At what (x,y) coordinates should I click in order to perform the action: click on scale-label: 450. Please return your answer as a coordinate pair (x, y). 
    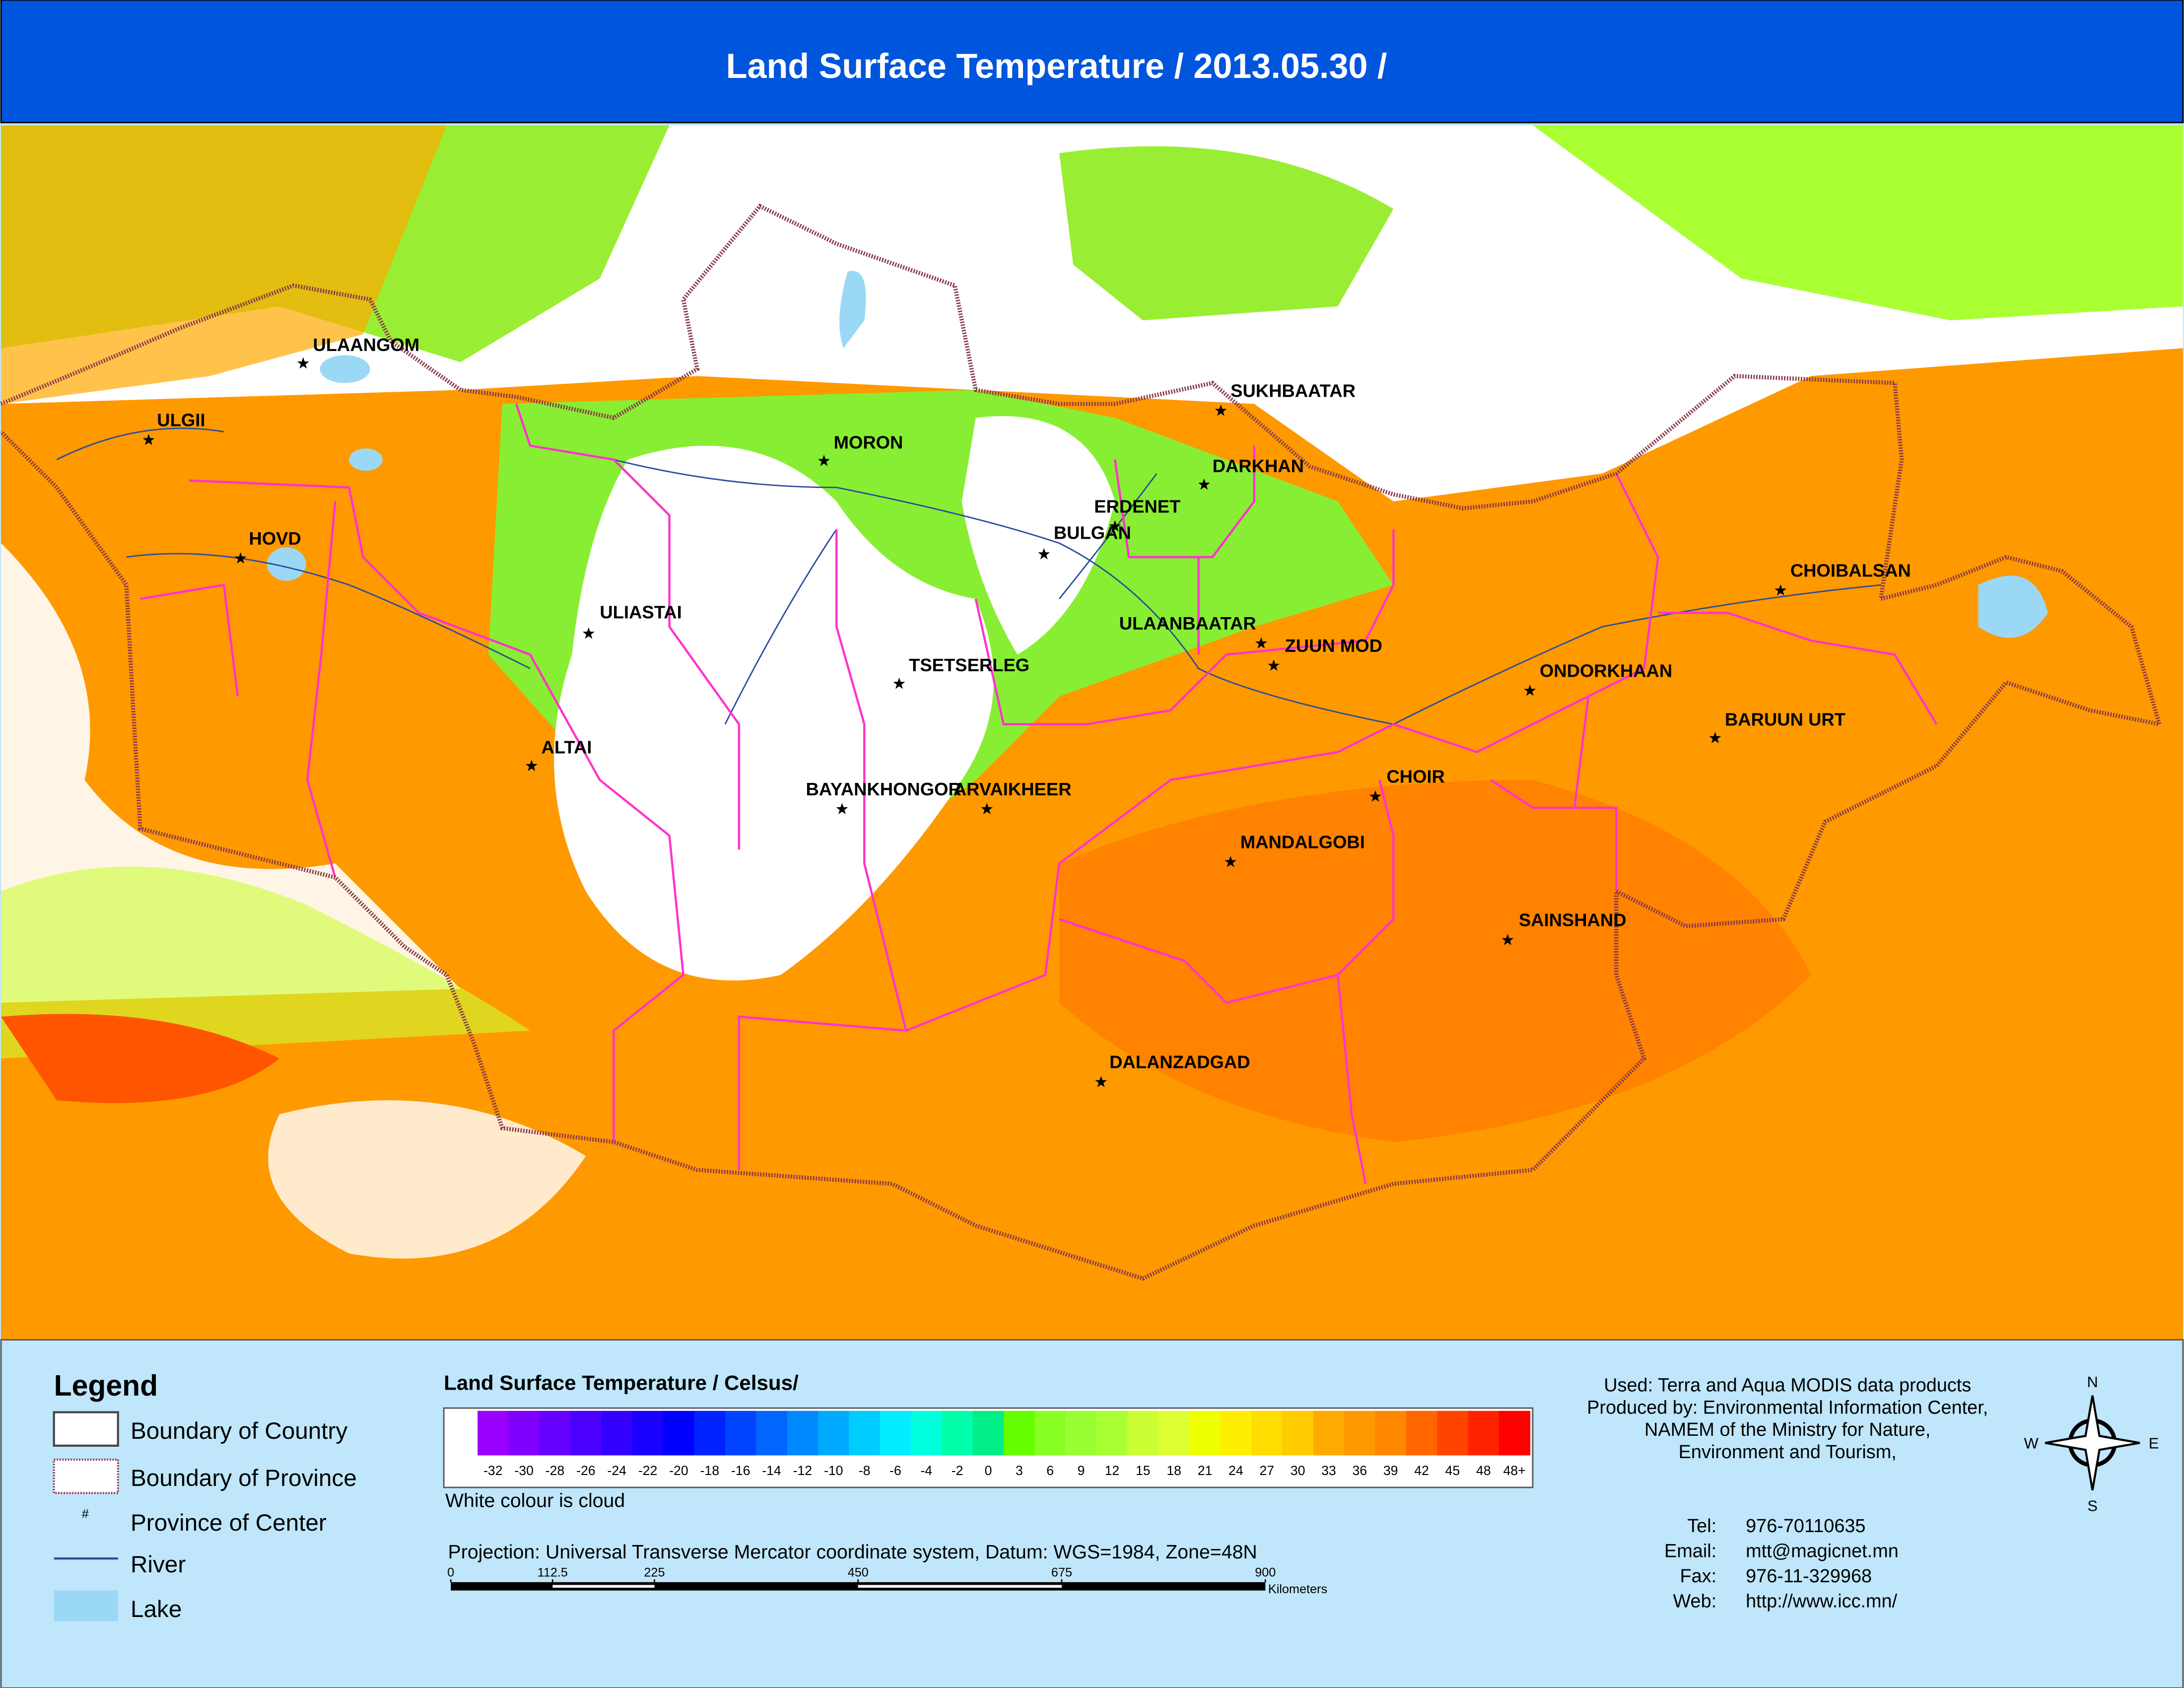
    Looking at the image, I should click on (858, 1573).